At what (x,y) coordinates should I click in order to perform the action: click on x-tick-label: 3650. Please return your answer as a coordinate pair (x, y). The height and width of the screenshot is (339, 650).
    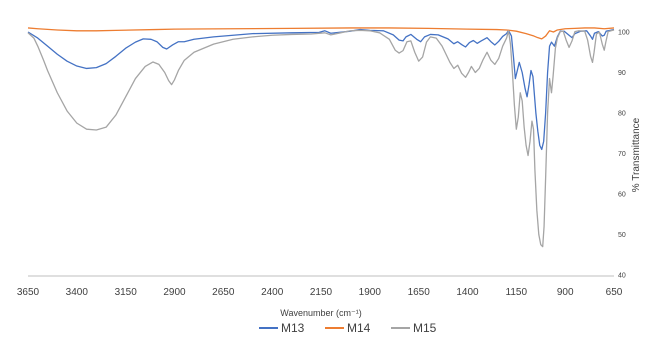
    Looking at the image, I should click on (28, 292).